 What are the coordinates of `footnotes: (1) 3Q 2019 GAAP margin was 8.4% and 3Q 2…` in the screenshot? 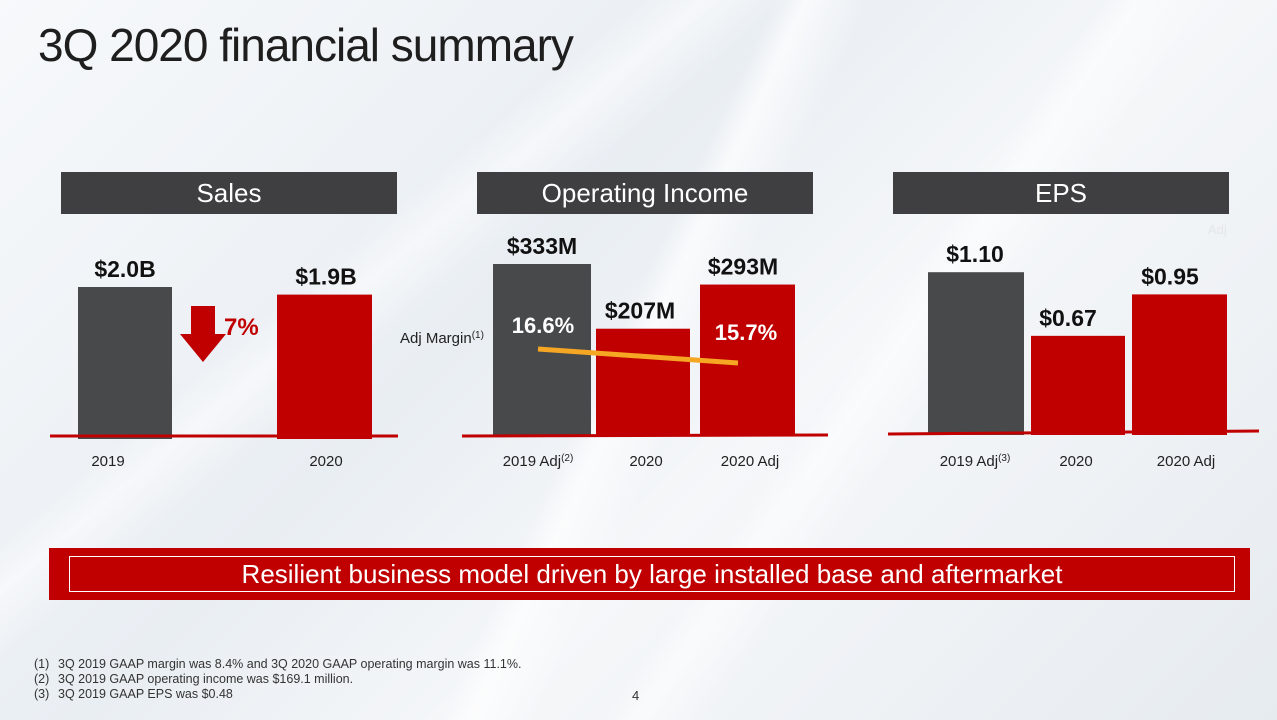 It's located at (277, 679).